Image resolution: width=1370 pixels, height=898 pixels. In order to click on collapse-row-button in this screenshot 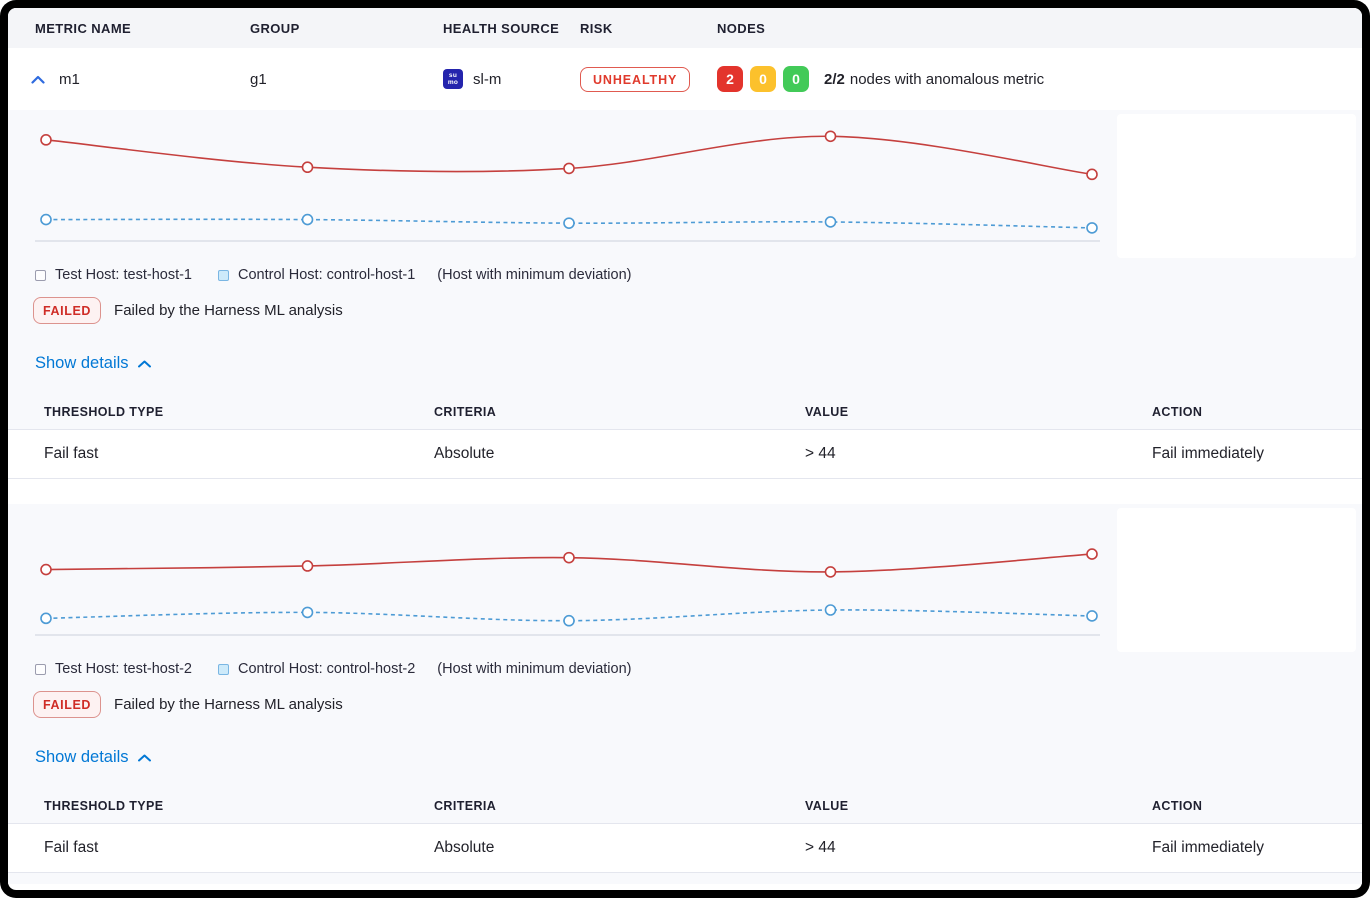, I will do `click(38, 79)`.